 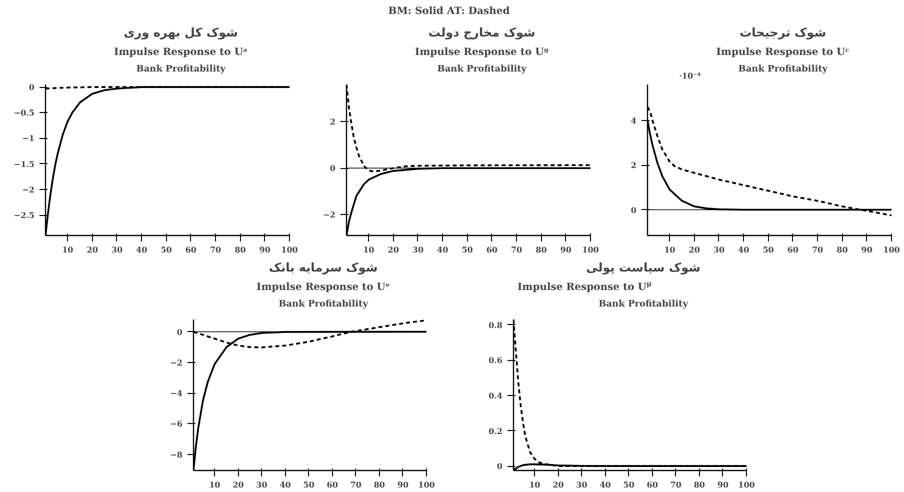 I want to click on y-tick-label: 0.6, so click(x=495, y=360).